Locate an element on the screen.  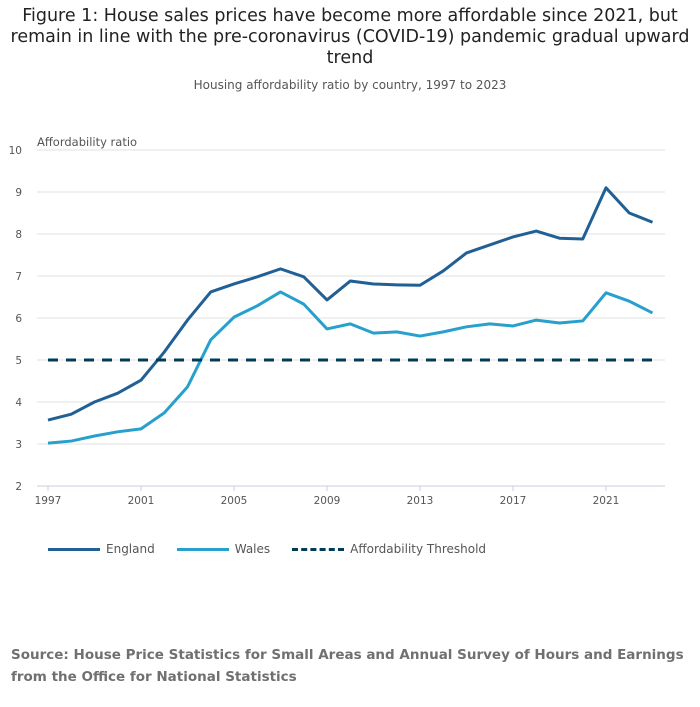
legend-label: Affordability Threshold is located at coordinates (418, 549).